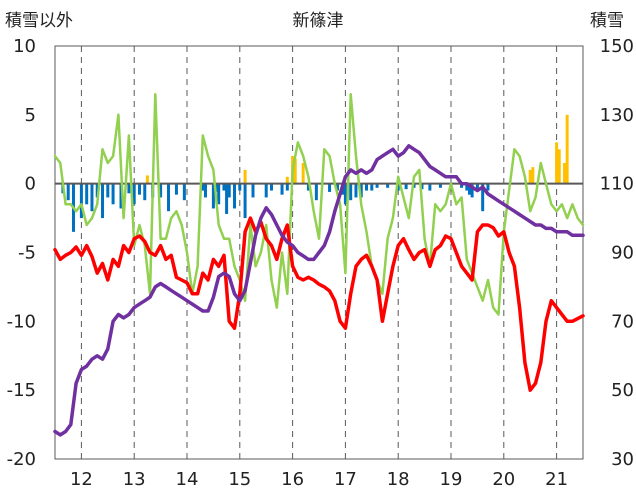 Image resolution: width=636 pixels, height=501 pixels. Describe the element at coordinates (21, 459) in the screenshot. I see `left-y-tick-label: -20` at that location.